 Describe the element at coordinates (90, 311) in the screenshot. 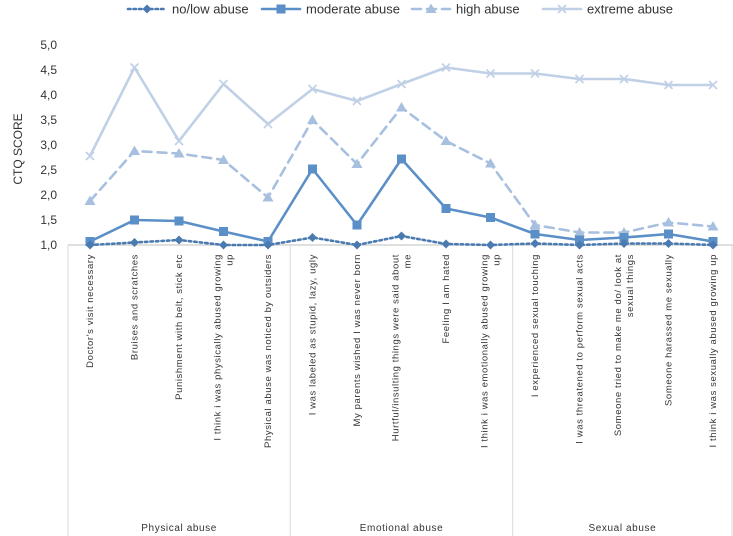

I see `x-tick-label: Doctor's visit necessary` at that location.